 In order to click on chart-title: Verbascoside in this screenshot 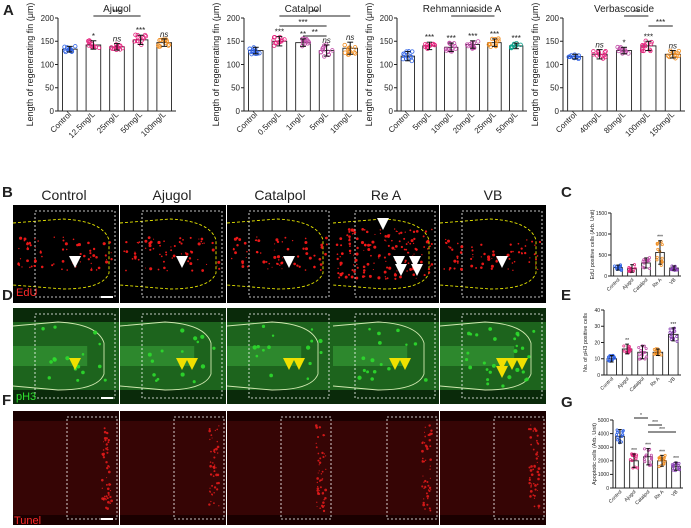, I will do `click(624, 9)`.